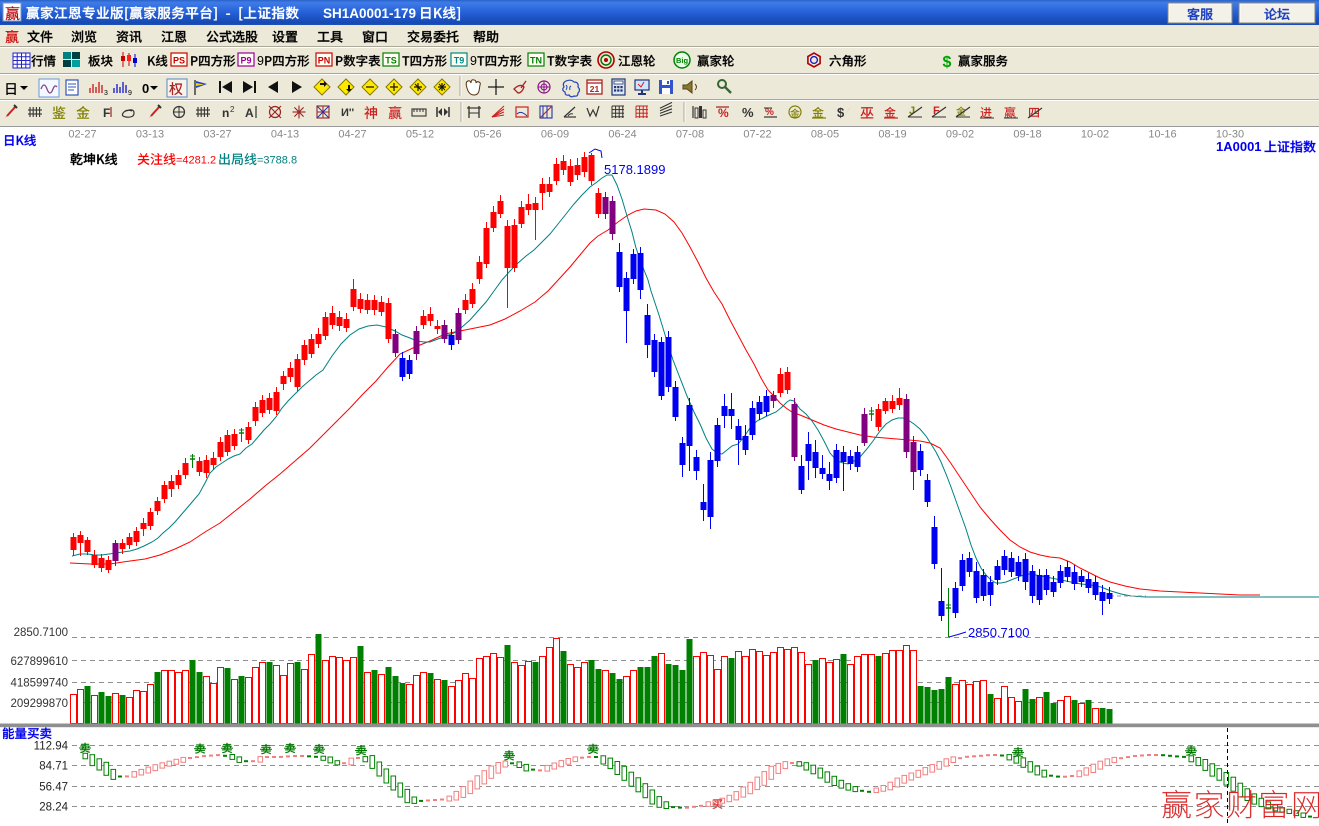 This screenshot has height=826, width=1319. What do you see at coordinates (487, 135) in the screenshot?
I see `svg-text: 05-26` at bounding box center [487, 135].